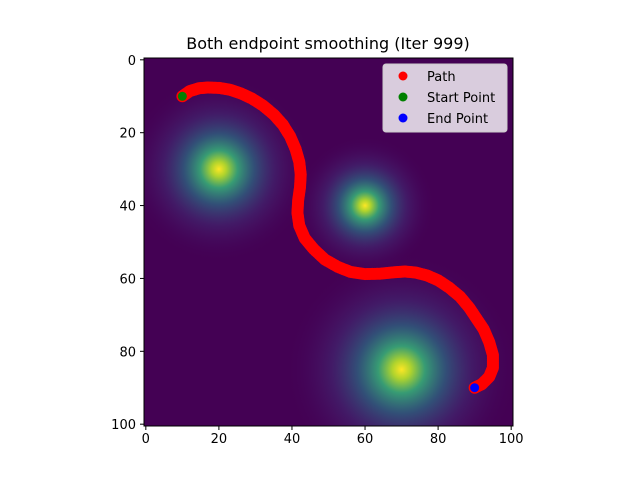  Describe the element at coordinates (438, 439) in the screenshot. I see `x-tick-label: 80` at that location.